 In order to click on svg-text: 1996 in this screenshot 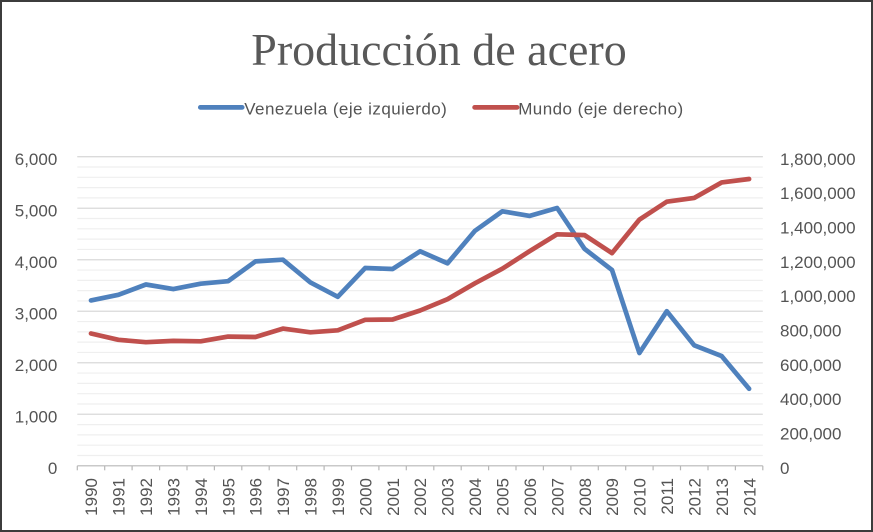, I will do `click(256, 497)`.